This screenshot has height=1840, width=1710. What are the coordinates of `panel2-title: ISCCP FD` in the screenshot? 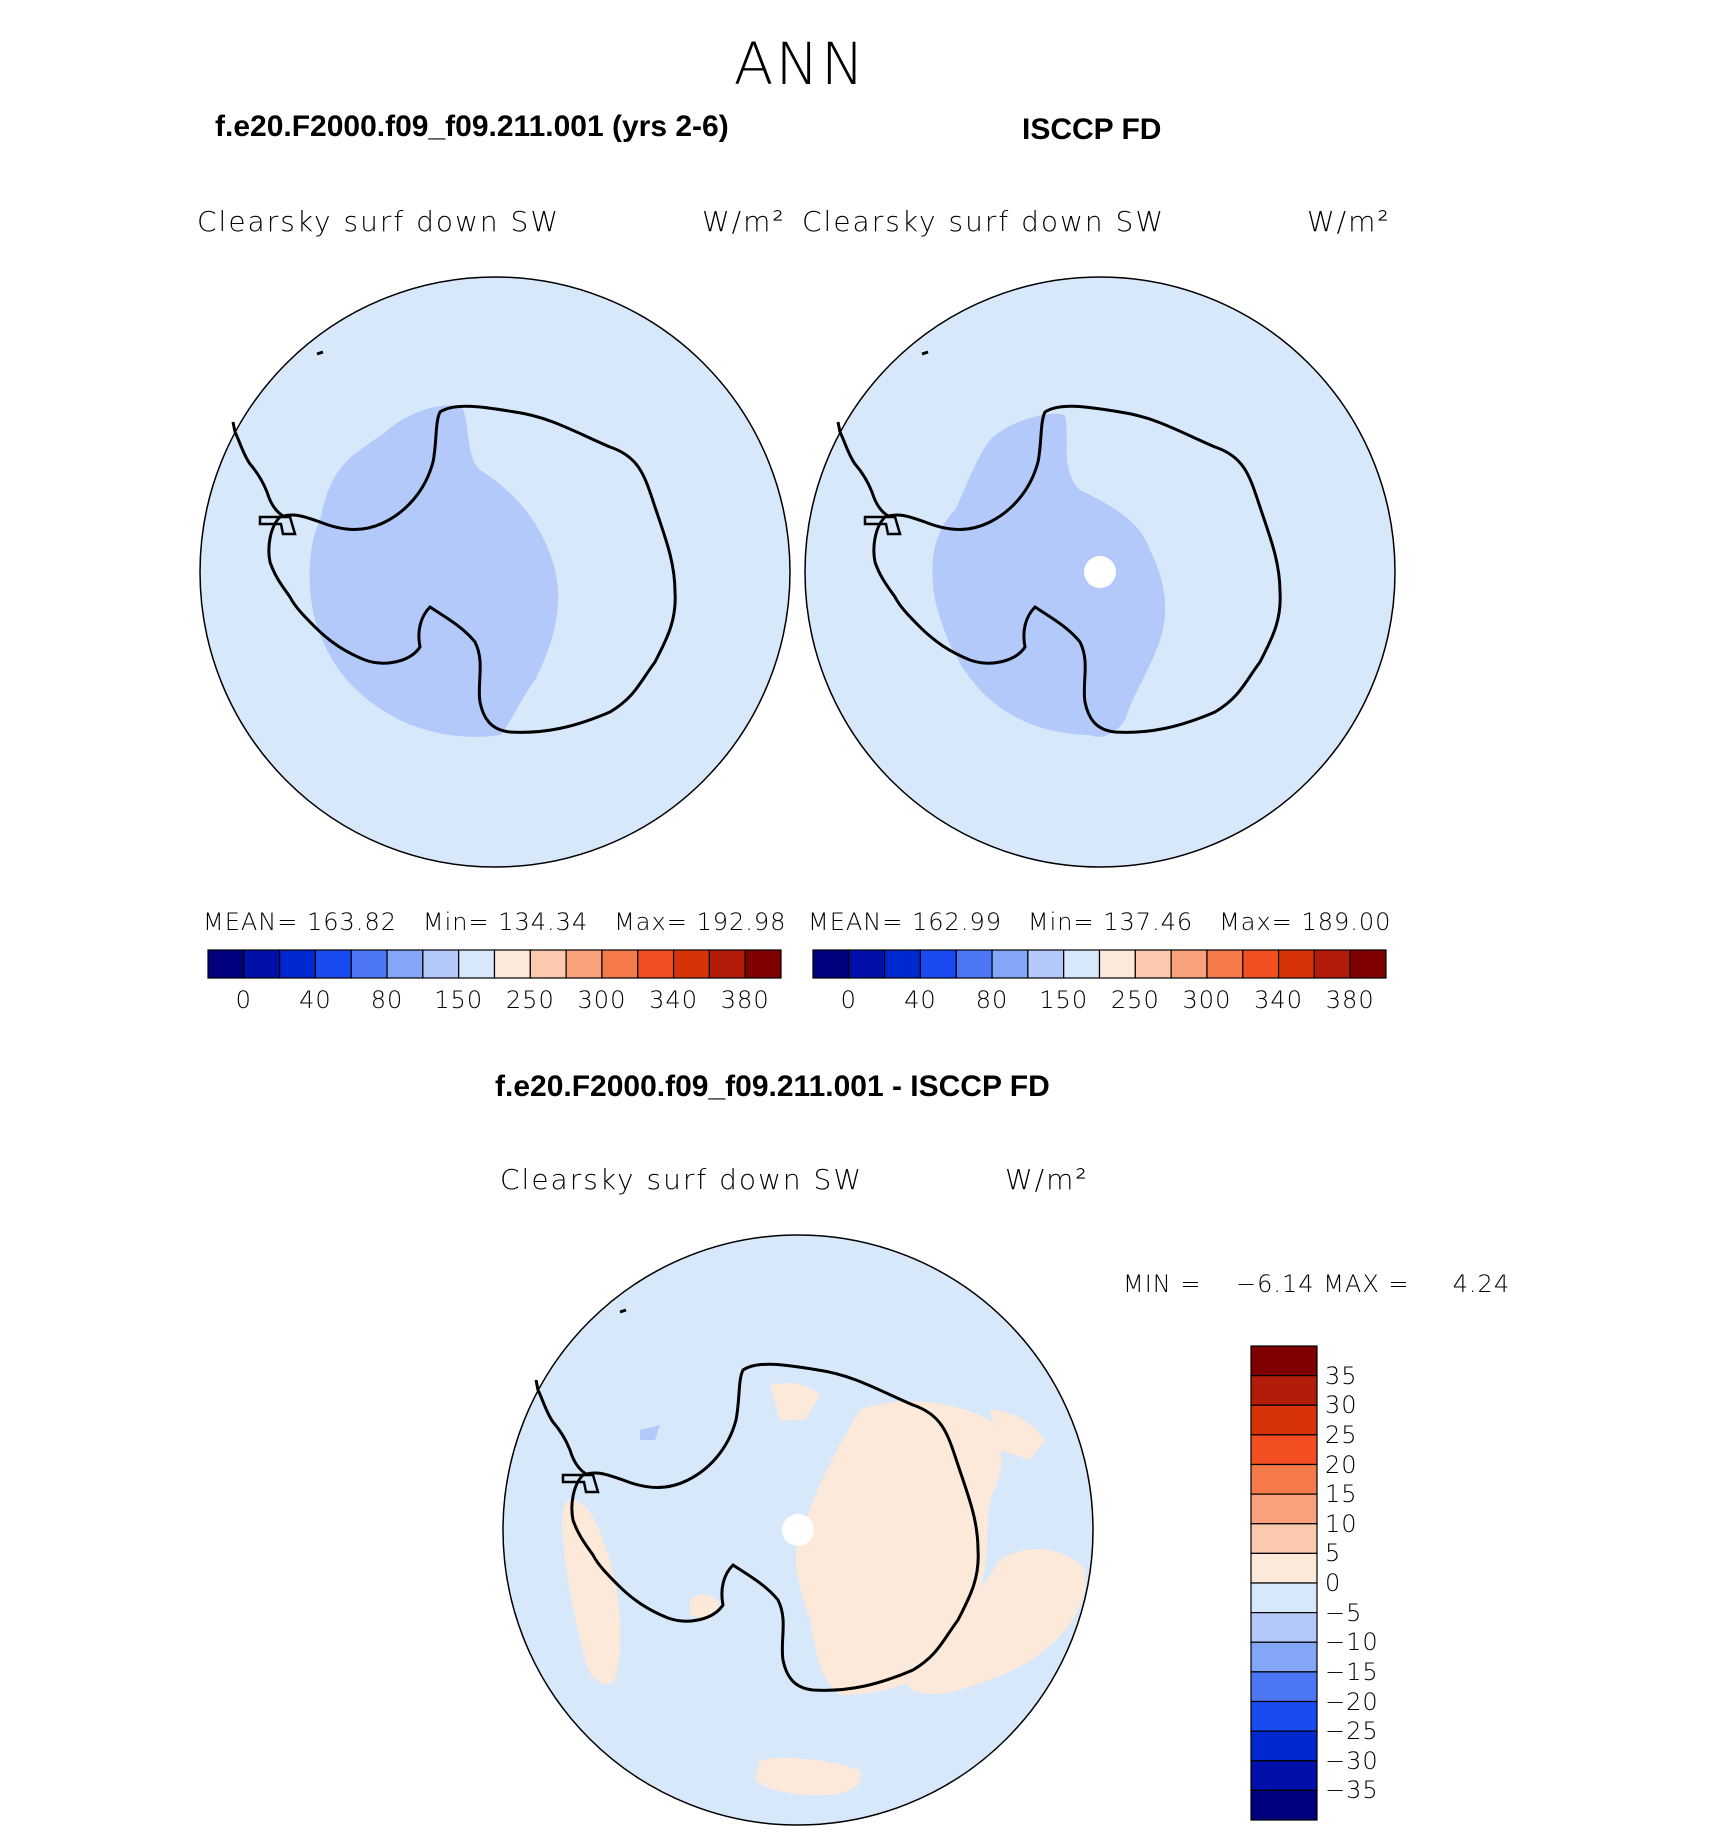 It's located at (1092, 129).